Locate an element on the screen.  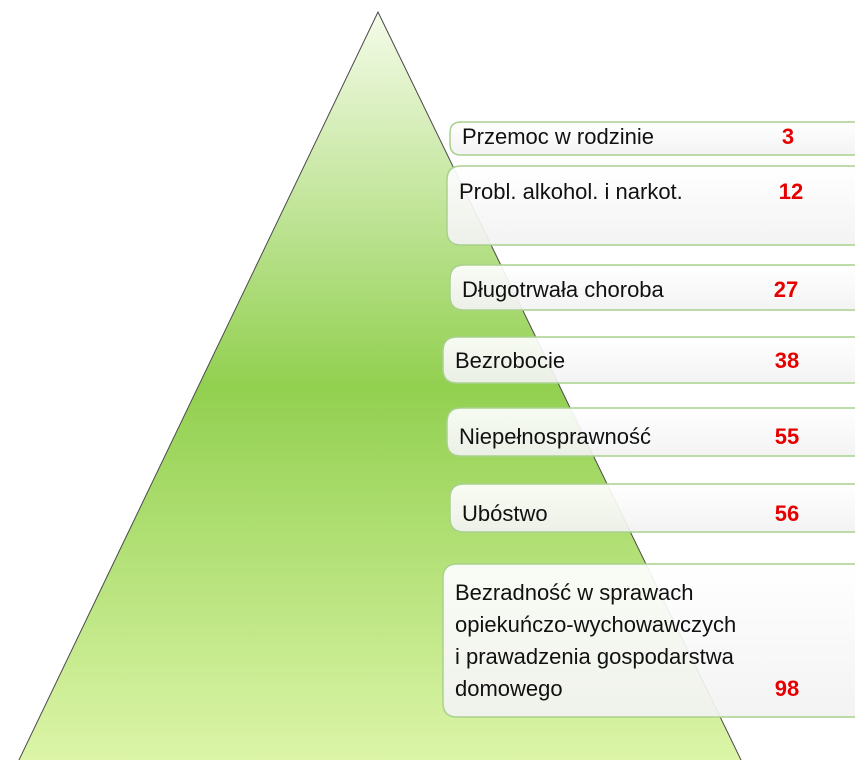
item-label: domowego is located at coordinates (509, 688).